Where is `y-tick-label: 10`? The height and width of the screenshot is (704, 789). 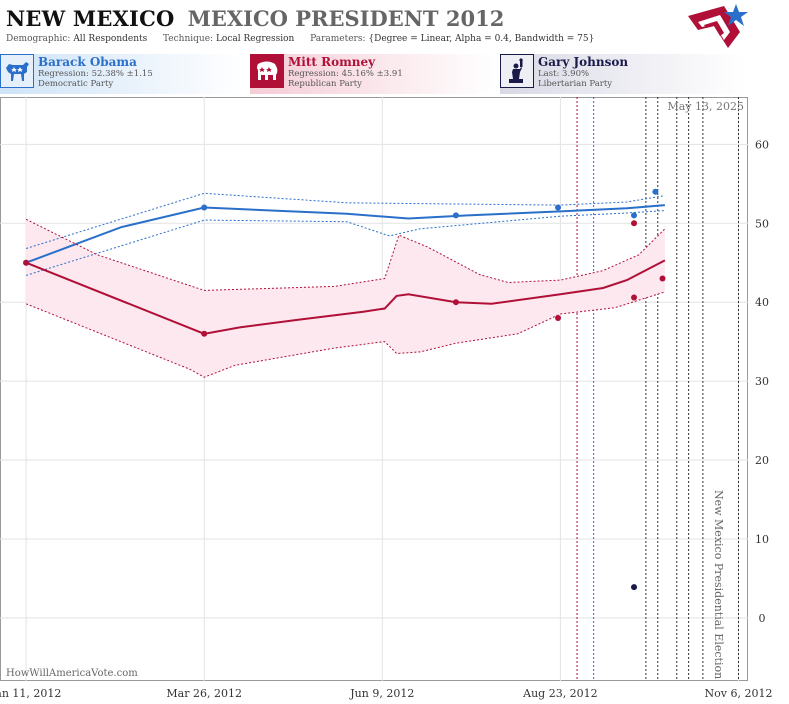
y-tick-label: 10 is located at coordinates (762, 539).